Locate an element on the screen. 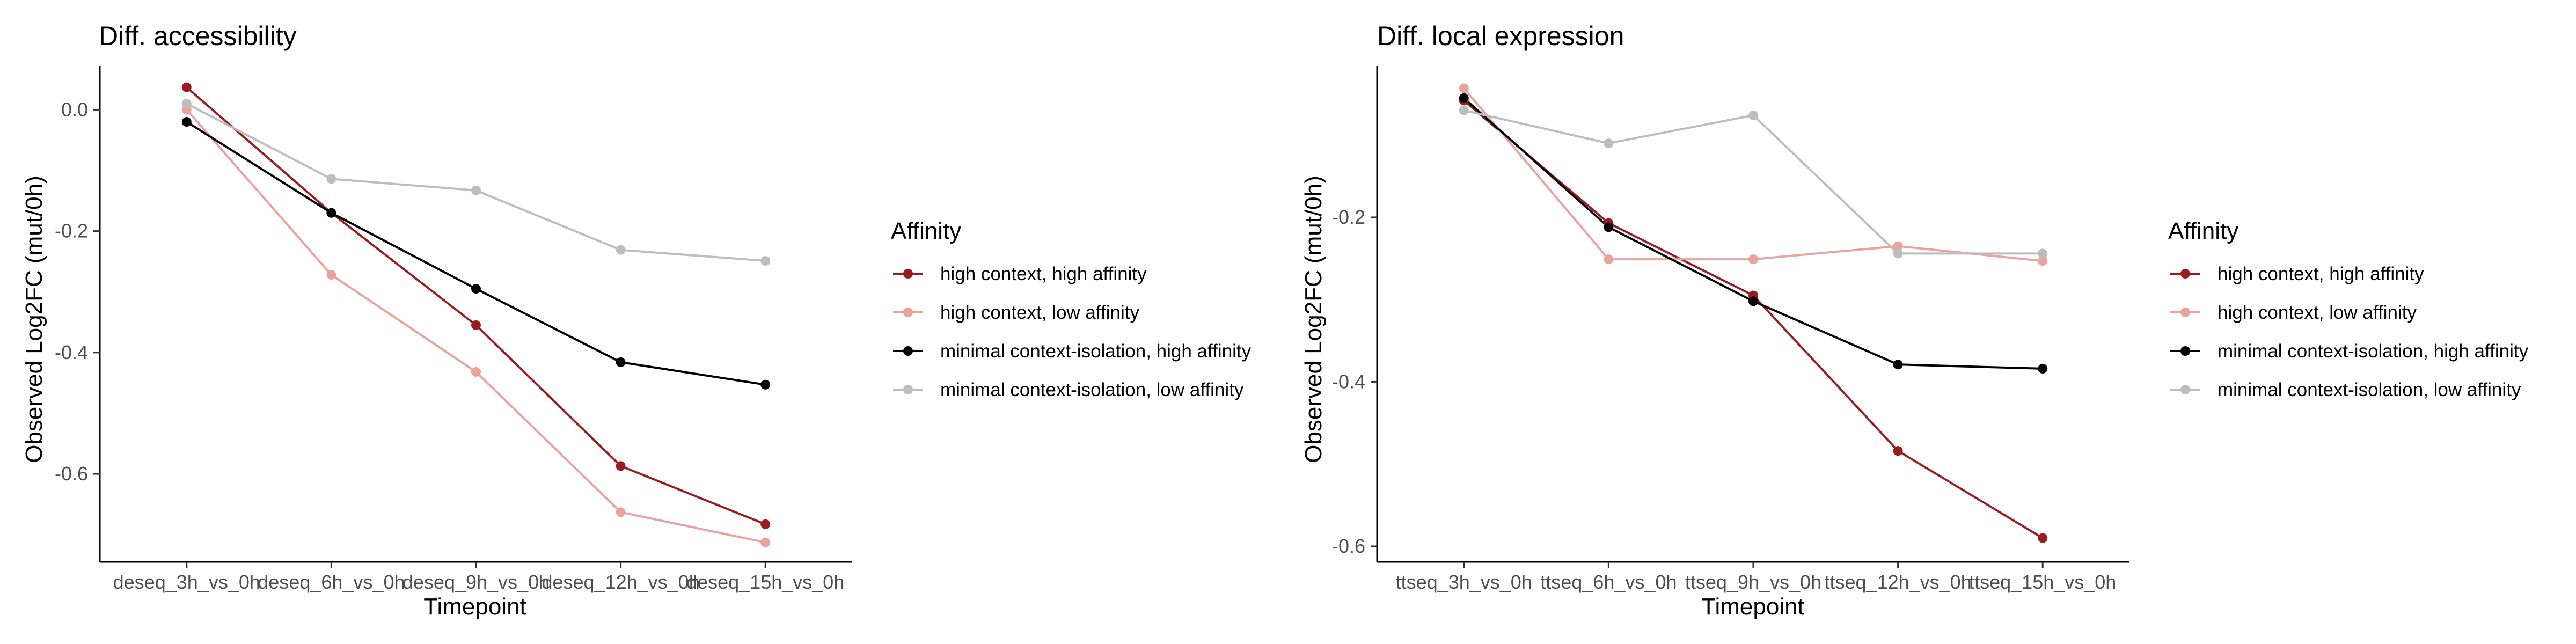 The height and width of the screenshot is (644, 2576). x-tick-label: deseq_6h_vs_0h is located at coordinates (331, 582).